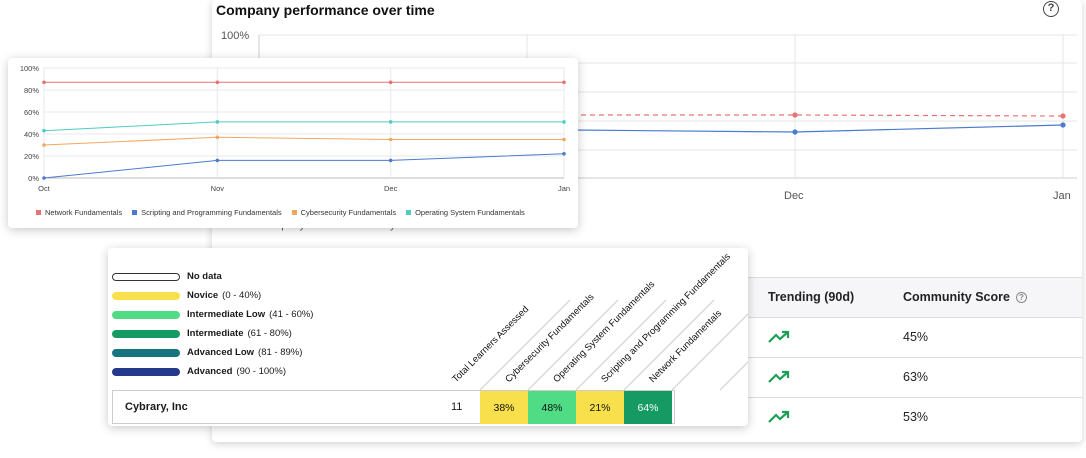  I want to click on org-name: Cybrary, Inc, so click(156, 407).